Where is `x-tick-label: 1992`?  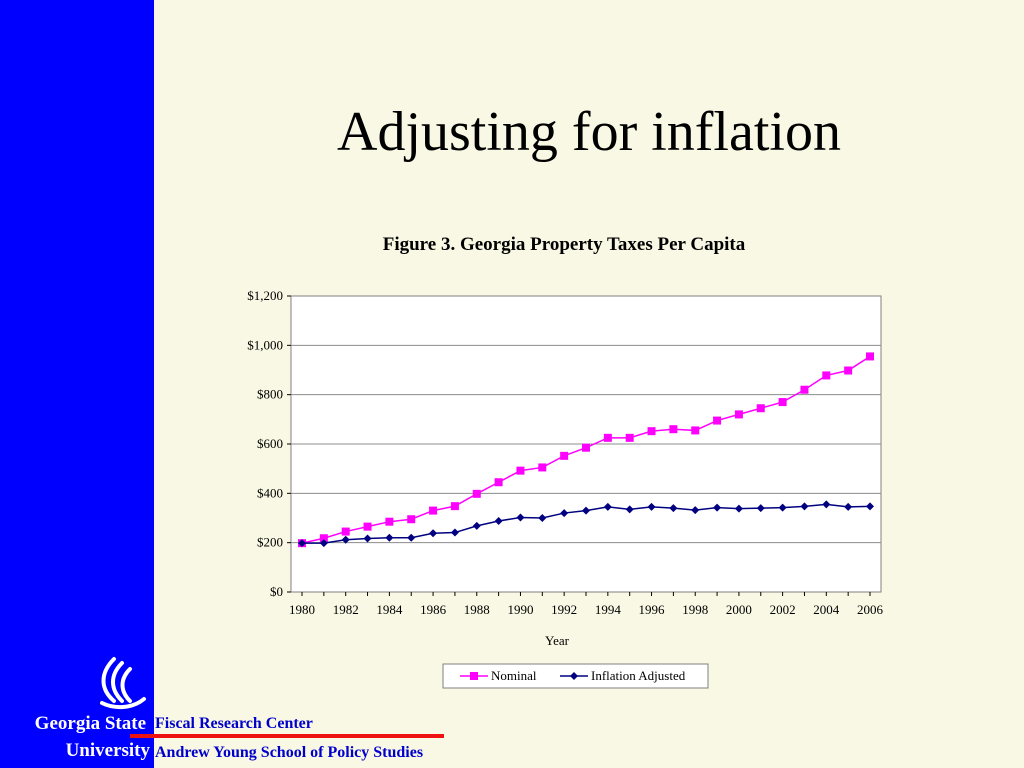 x-tick-label: 1992 is located at coordinates (564, 609).